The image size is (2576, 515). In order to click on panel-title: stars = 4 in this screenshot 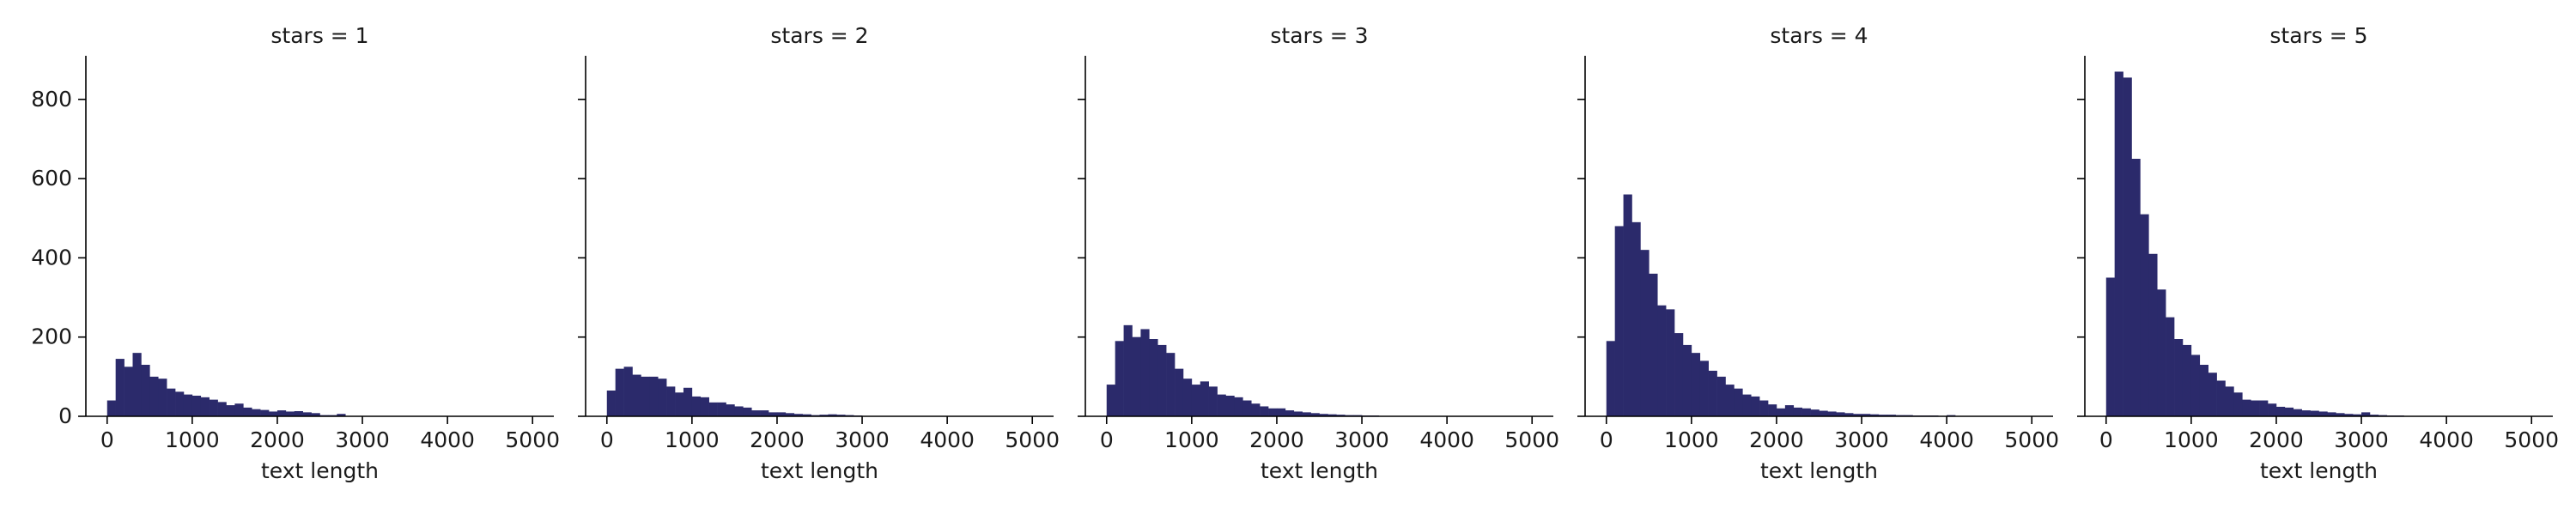, I will do `click(1819, 35)`.